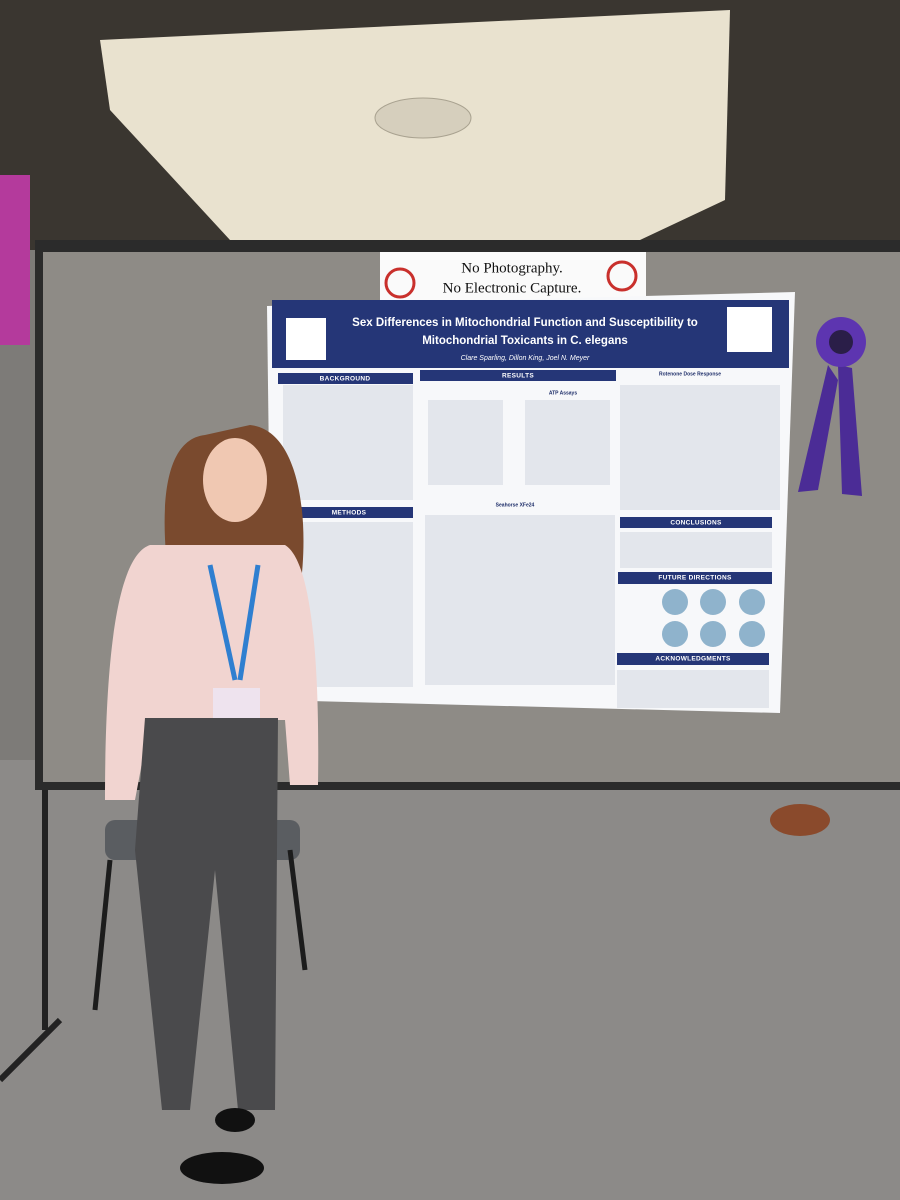 This screenshot has height=1200, width=900. Describe the element at coordinates (513, 277) in the screenshot. I see `no-photo-sign` at that location.